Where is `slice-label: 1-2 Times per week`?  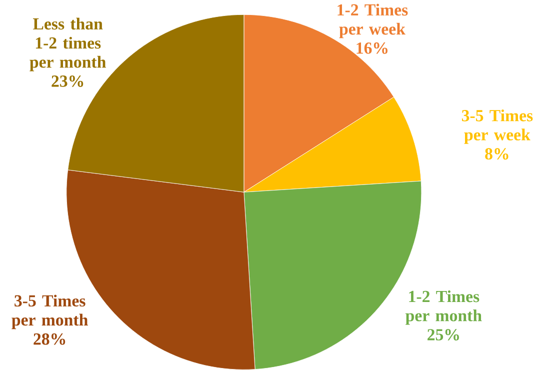
slice-label: 1-2 Times per week is located at coordinates (373, 21).